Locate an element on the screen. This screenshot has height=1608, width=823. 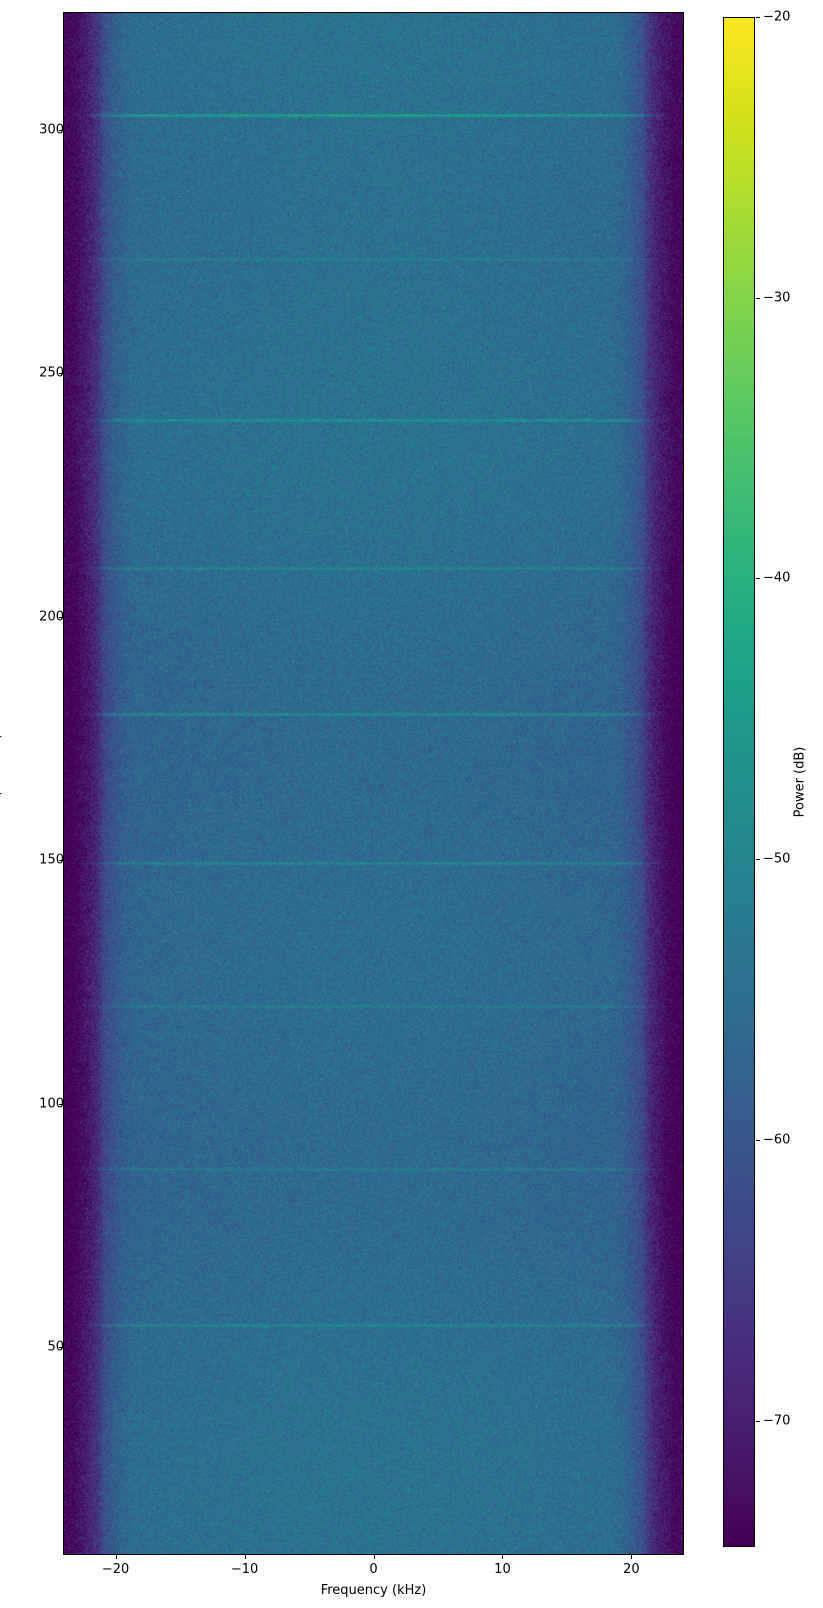
x-tick-label: −20 is located at coordinates (115, 1569).